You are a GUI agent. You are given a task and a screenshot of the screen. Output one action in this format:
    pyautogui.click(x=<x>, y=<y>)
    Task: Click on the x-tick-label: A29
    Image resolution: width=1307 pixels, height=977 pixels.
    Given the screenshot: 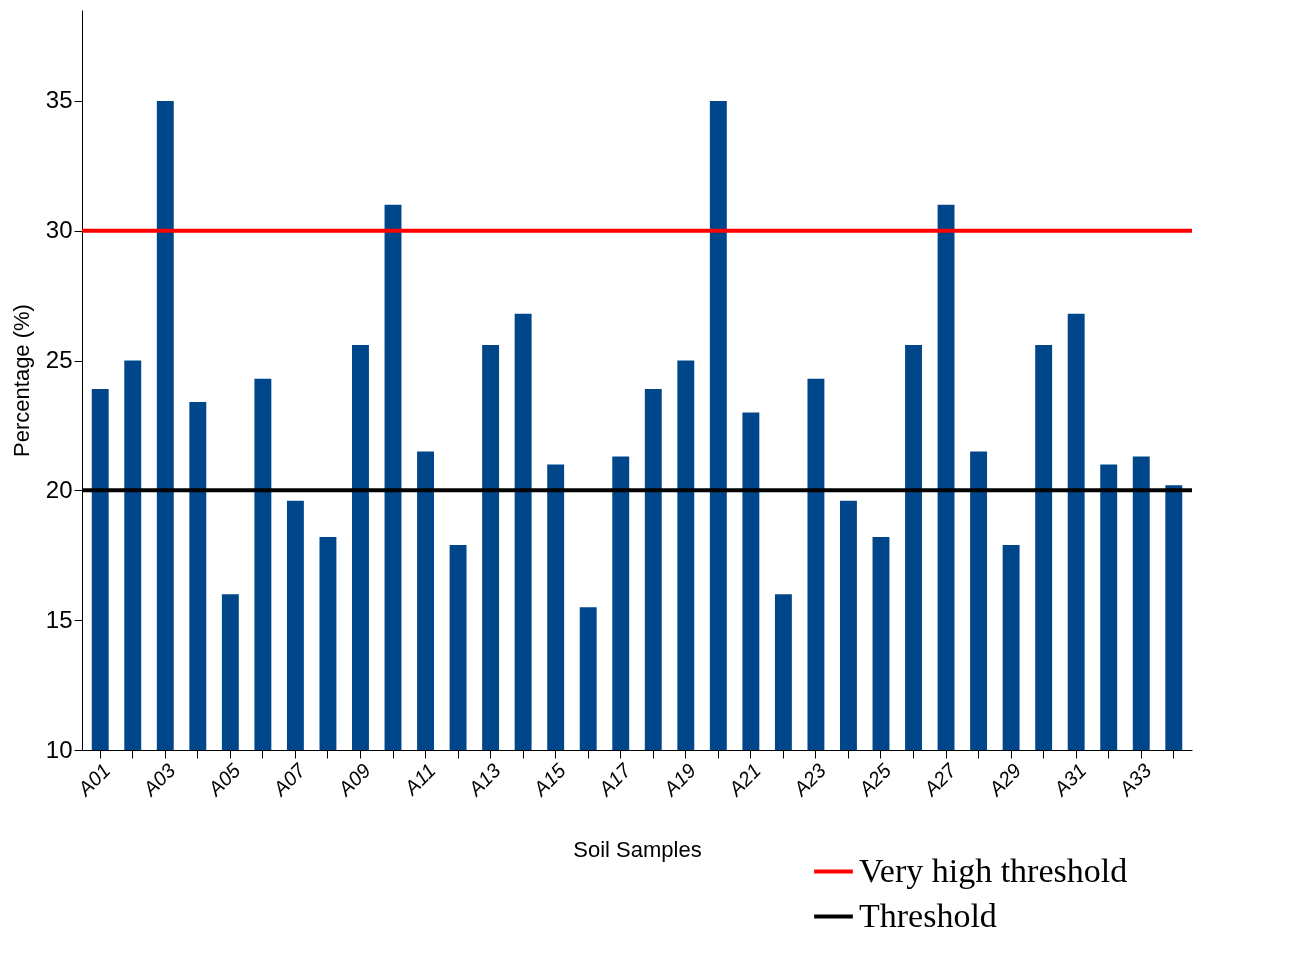 What is the action you would take?
    pyautogui.click(x=1004, y=780)
    